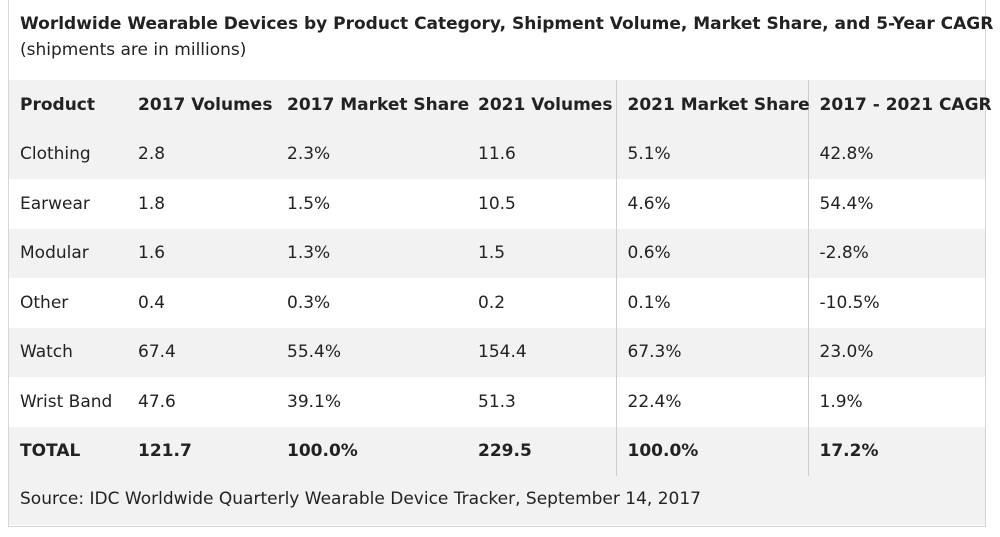 Image resolution: width=1000 pixels, height=537 pixels. Describe the element at coordinates (201, 451) in the screenshot. I see `cell-2017-volume: 121.7` at that location.